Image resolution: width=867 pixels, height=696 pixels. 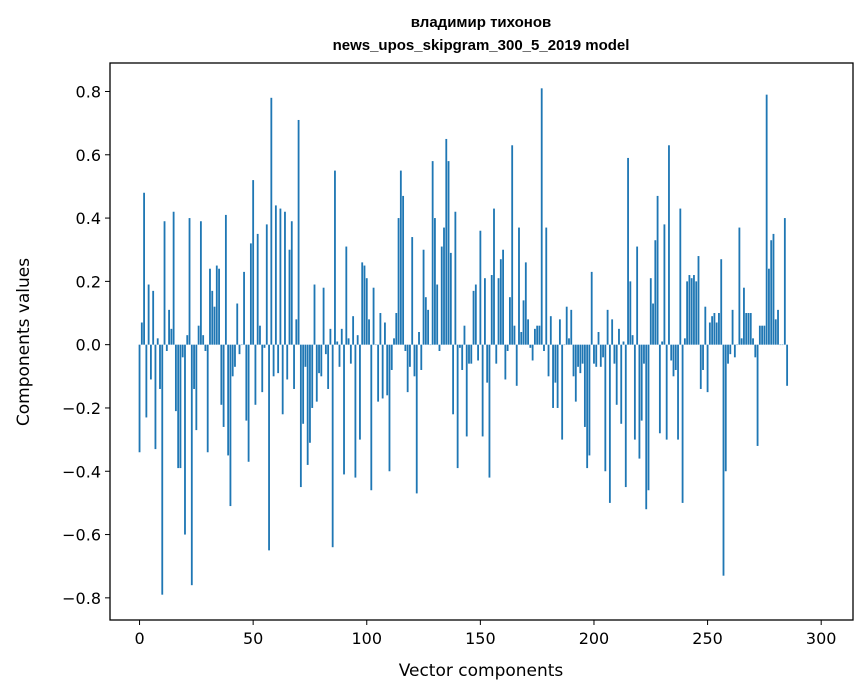 I want to click on x-axis-label: Vector components, so click(x=481, y=671).